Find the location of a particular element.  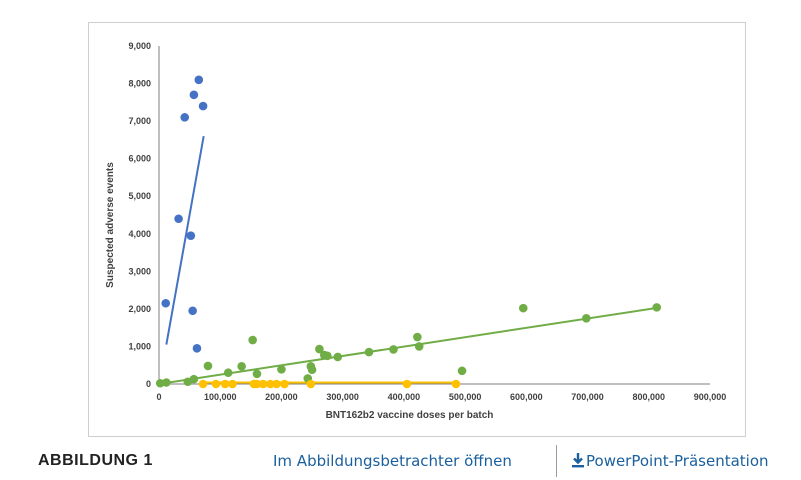

y-tick-label: 0 is located at coordinates (148, 384).